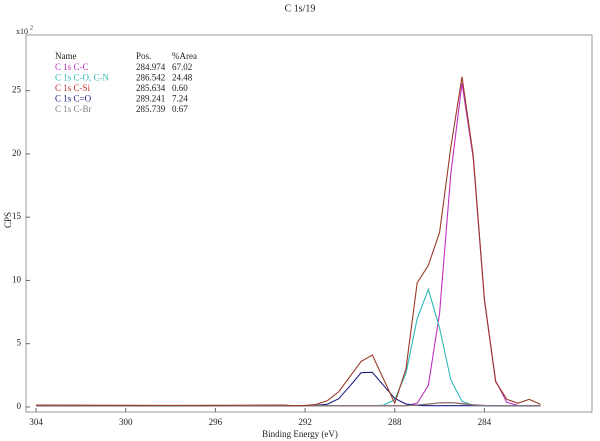 The image size is (600, 441). Describe the element at coordinates (17, 279) in the screenshot. I see `y-tick-label: 10` at that location.